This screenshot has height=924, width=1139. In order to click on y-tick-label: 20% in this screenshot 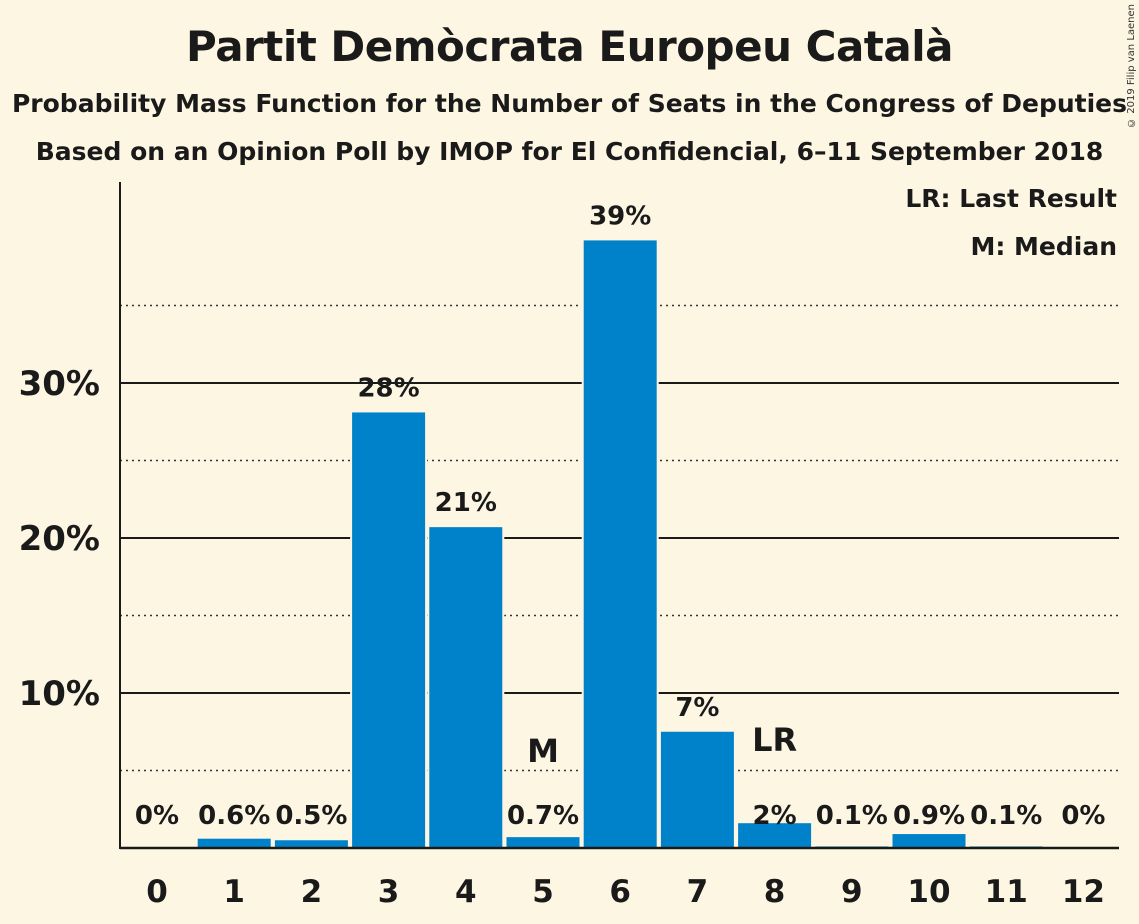, I will do `click(59, 539)`.